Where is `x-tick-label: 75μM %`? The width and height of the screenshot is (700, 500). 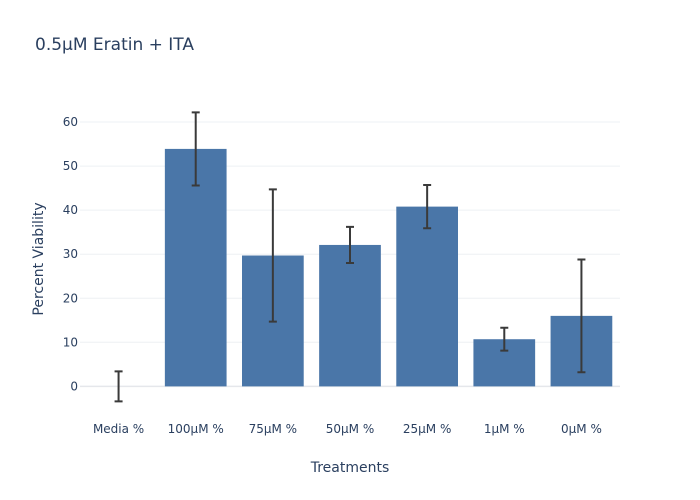 x-tick-label: 75μM % is located at coordinates (273, 429).